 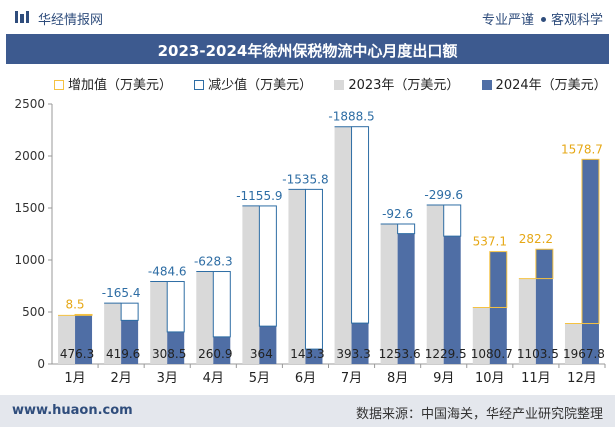 I want to click on x-tick-label: 5月, so click(x=259, y=378).